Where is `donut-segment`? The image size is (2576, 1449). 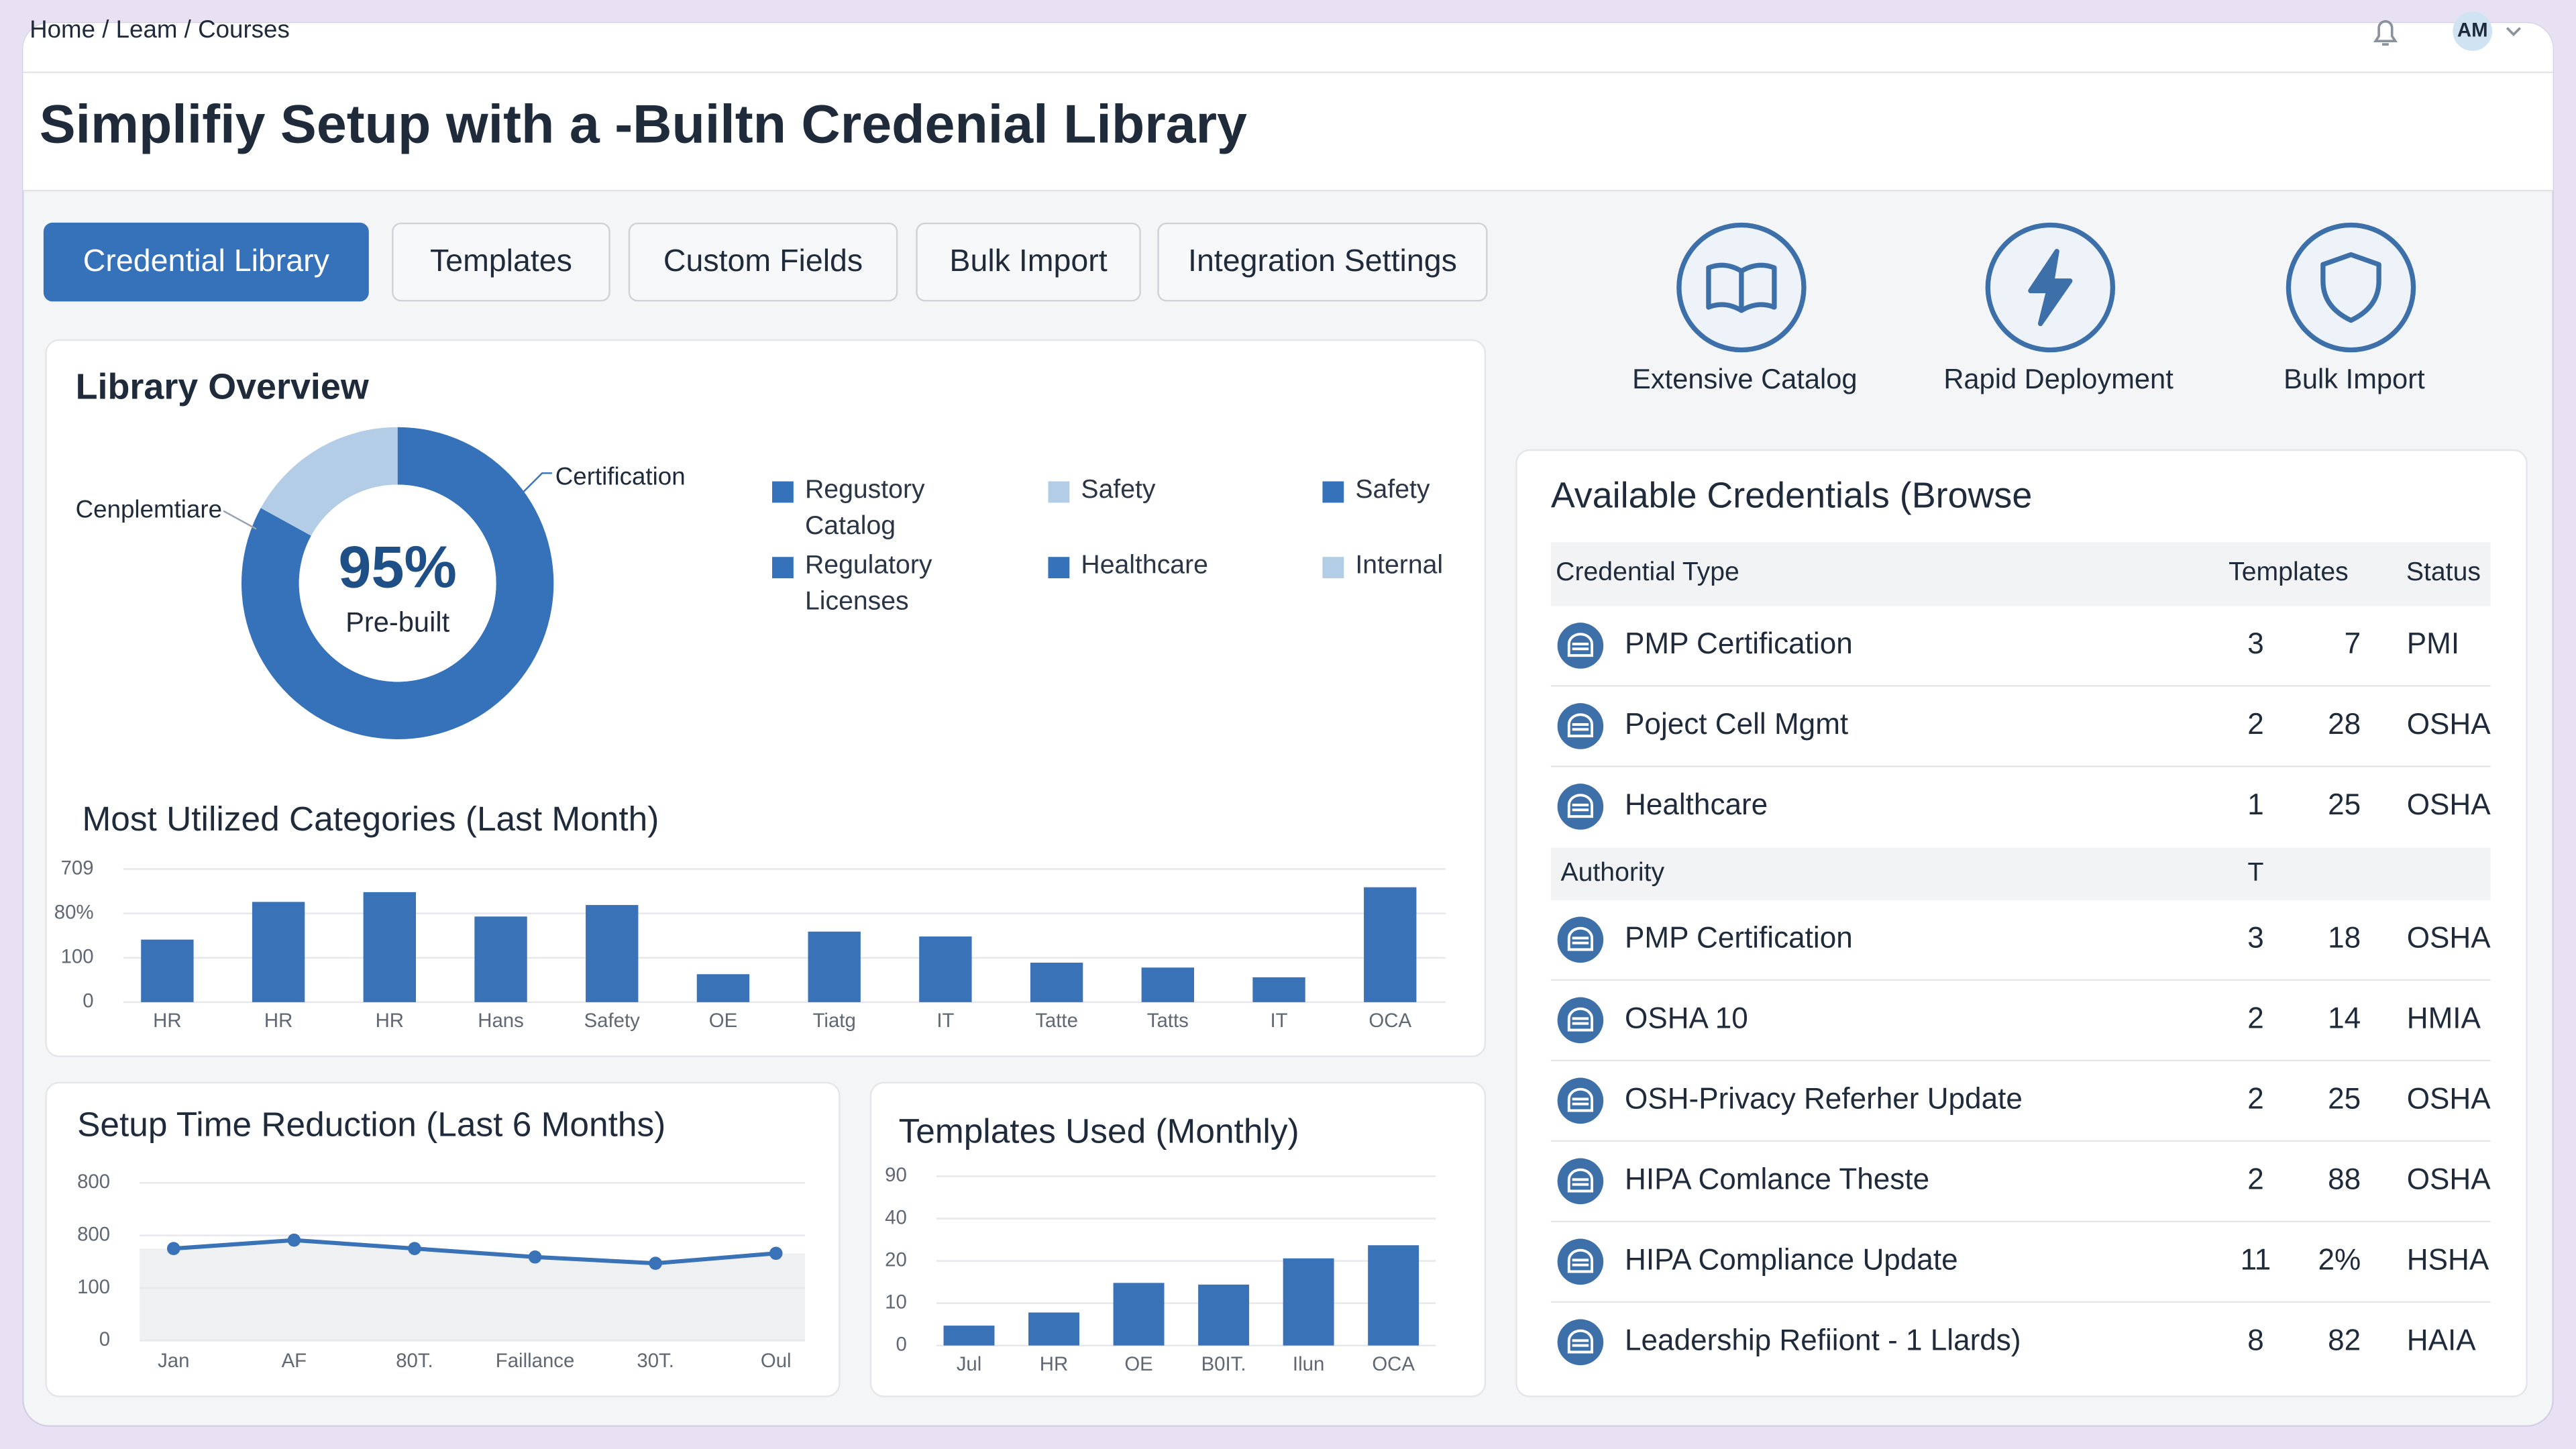
donut-segment is located at coordinates (329, 481).